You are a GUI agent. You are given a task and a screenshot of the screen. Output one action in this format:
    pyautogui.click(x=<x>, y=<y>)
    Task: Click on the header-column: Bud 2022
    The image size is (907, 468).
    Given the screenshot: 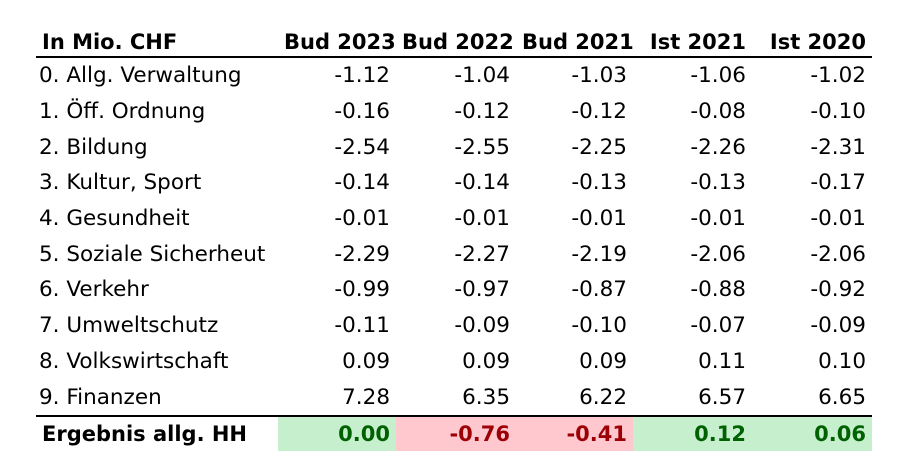 What is the action you would take?
    pyautogui.click(x=456, y=38)
    